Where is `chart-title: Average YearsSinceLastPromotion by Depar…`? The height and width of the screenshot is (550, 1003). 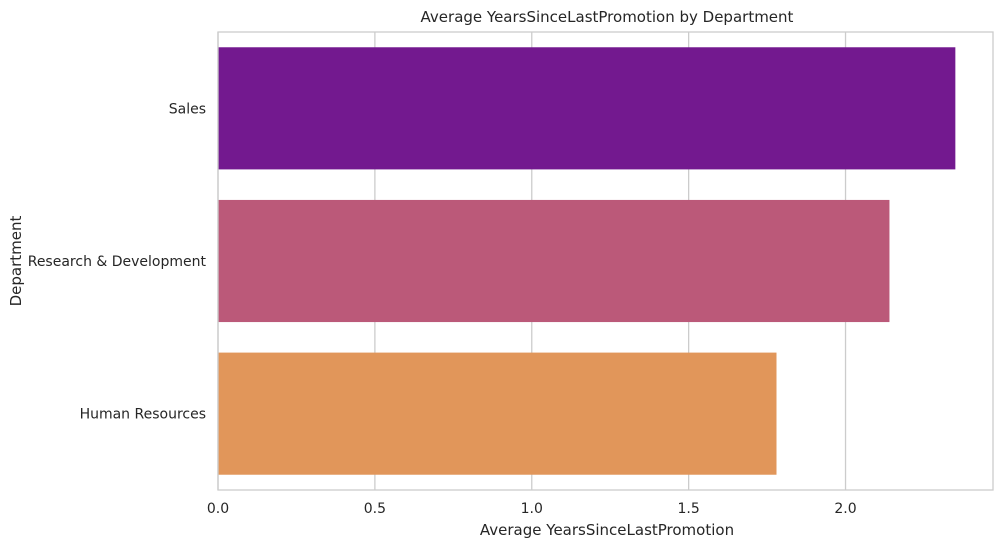
chart-title: Average YearsSinceLastPromotion by Depar… is located at coordinates (607, 17).